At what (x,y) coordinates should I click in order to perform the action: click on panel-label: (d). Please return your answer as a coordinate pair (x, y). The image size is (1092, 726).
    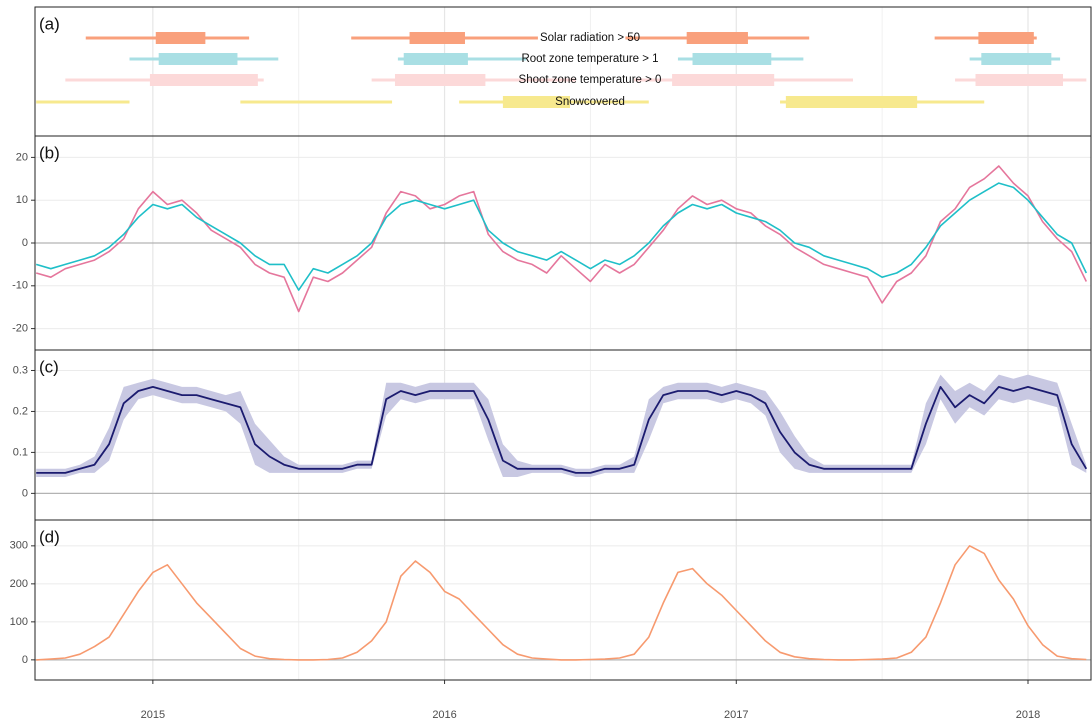
    Looking at the image, I should click on (49, 536).